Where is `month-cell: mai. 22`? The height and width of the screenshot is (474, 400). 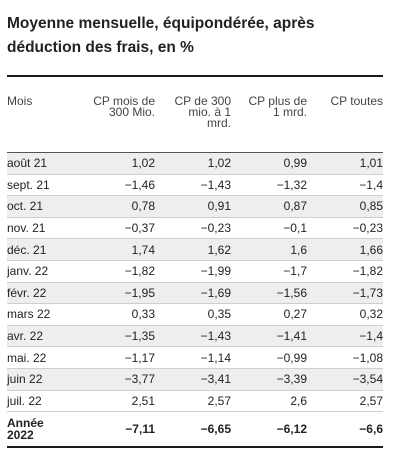
month-cell: mai. 22 is located at coordinates (43, 357).